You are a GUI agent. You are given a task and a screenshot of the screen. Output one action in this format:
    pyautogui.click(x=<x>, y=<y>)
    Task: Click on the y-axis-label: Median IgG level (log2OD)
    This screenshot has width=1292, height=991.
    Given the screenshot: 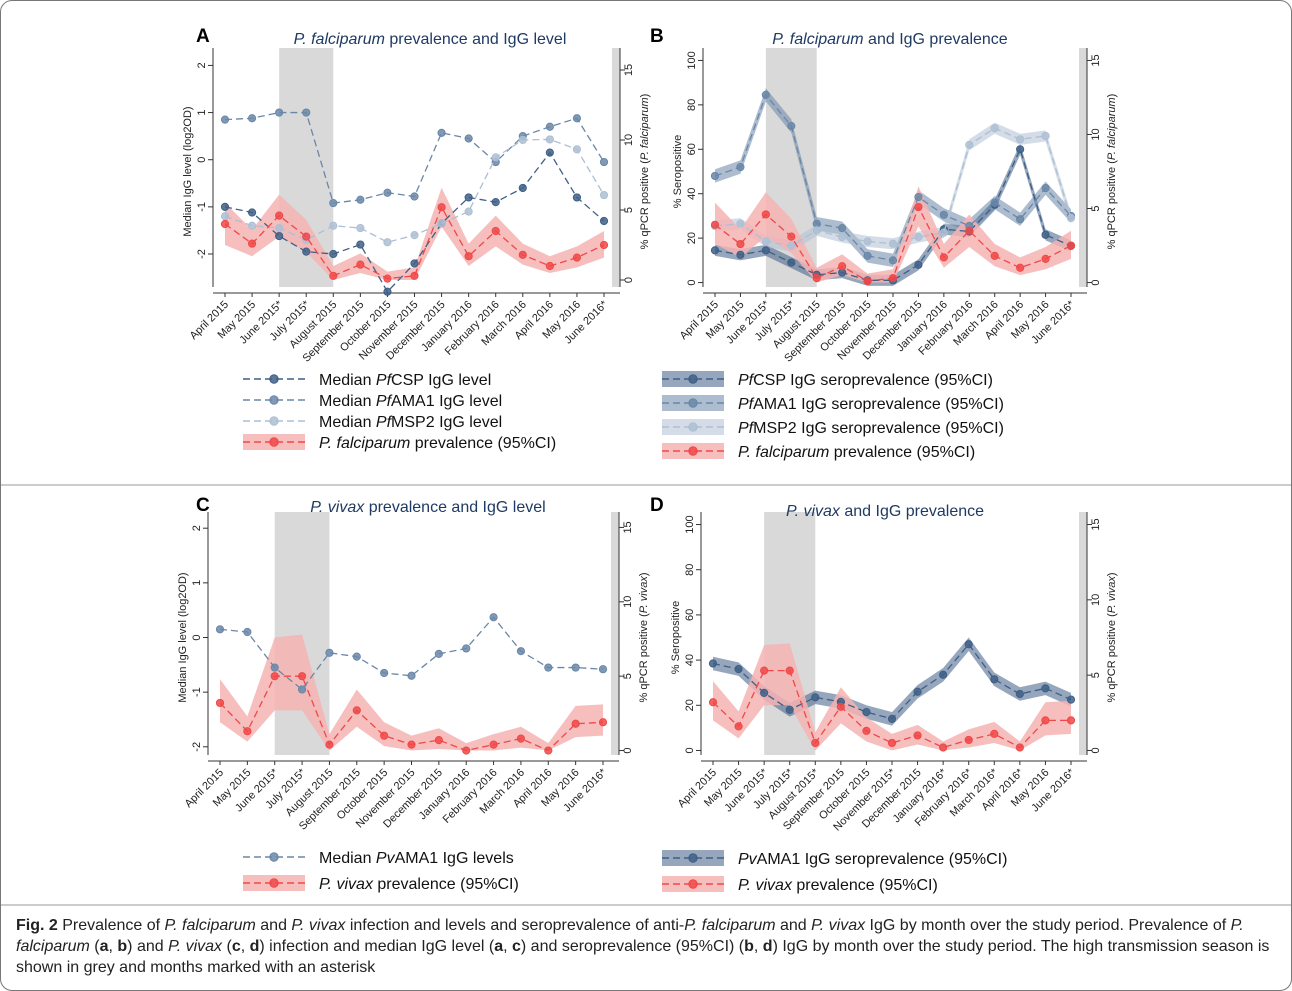 What is the action you would take?
    pyautogui.click(x=183, y=637)
    